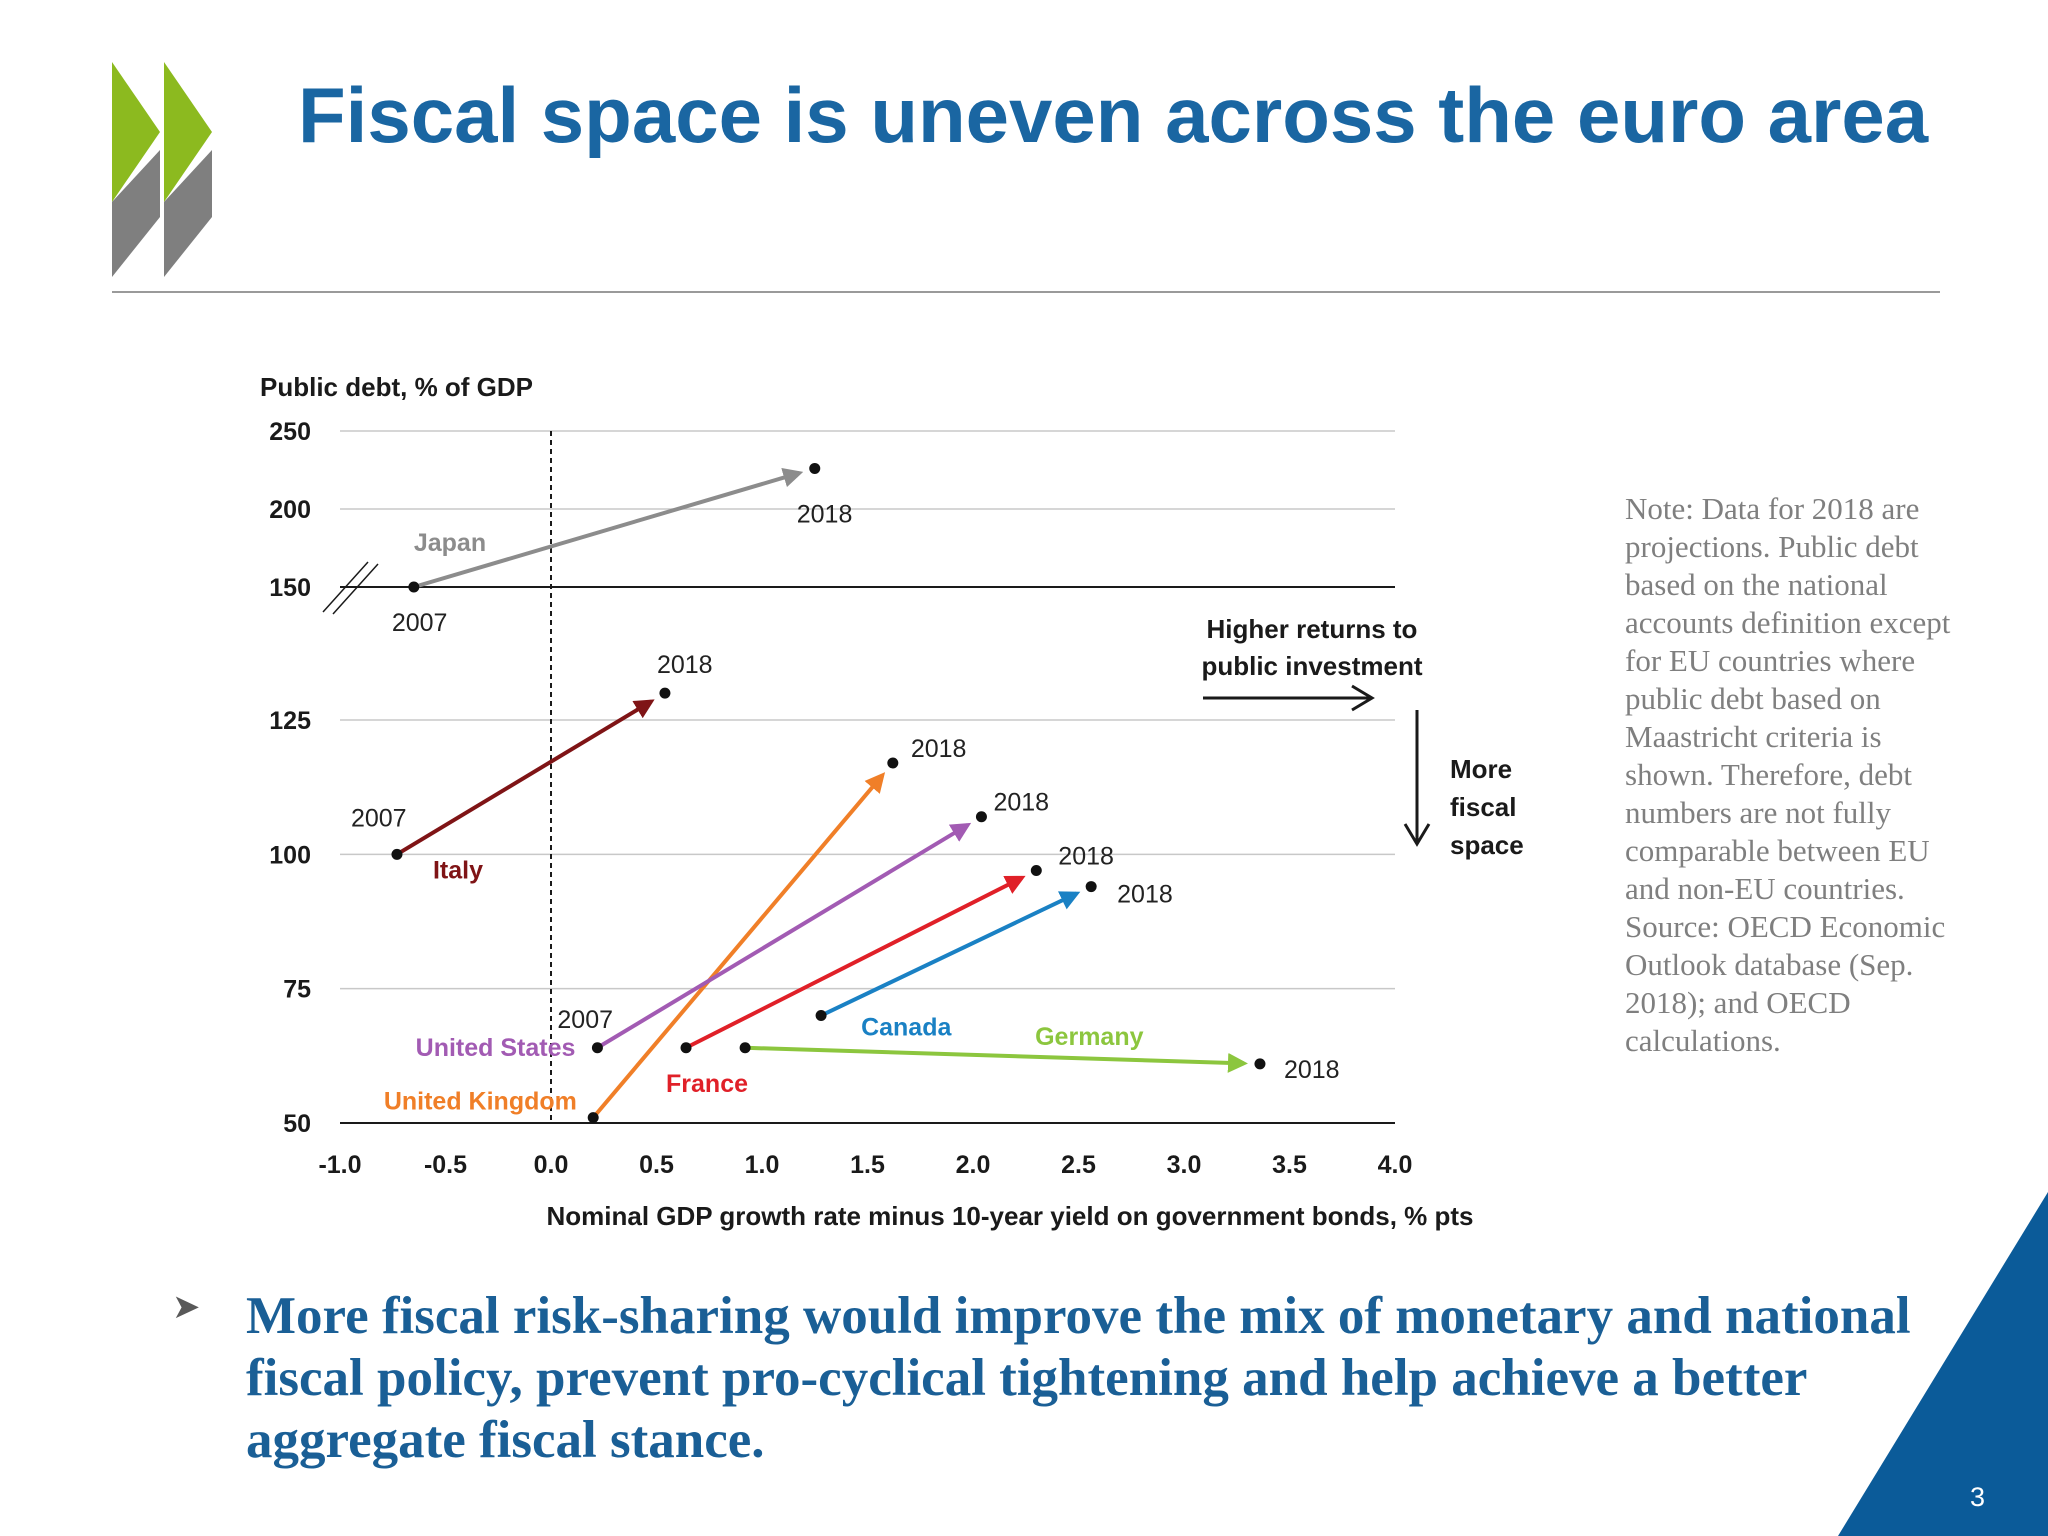  I want to click on x-tick-label: 2.0, so click(973, 1165).